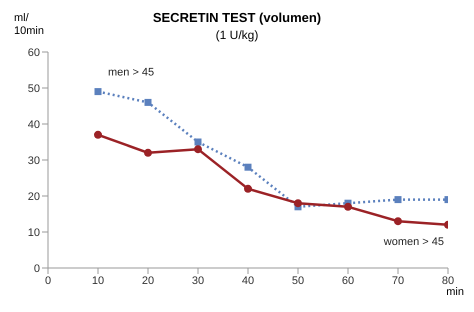 This screenshot has width=474, height=312. Describe the element at coordinates (131, 72) in the screenshot. I see `series-label: men > 45` at that location.